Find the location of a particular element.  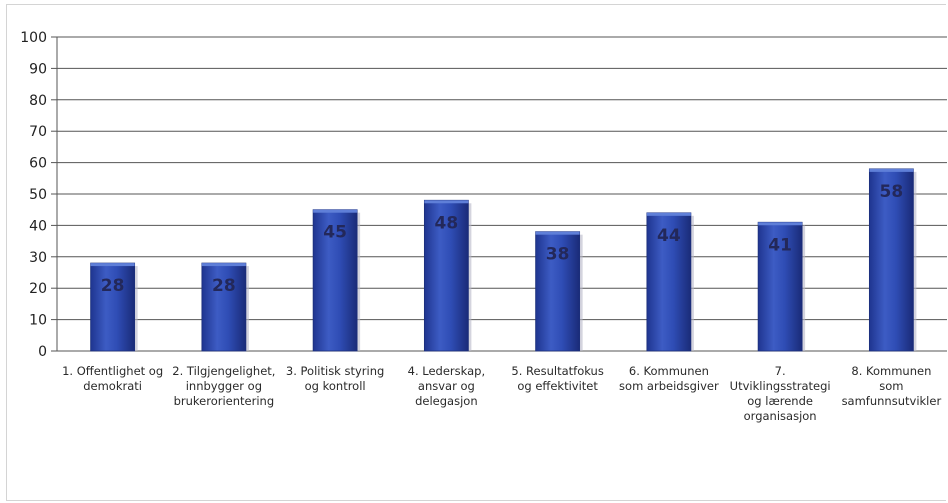

y-tick-label: 70 is located at coordinates (38, 132).